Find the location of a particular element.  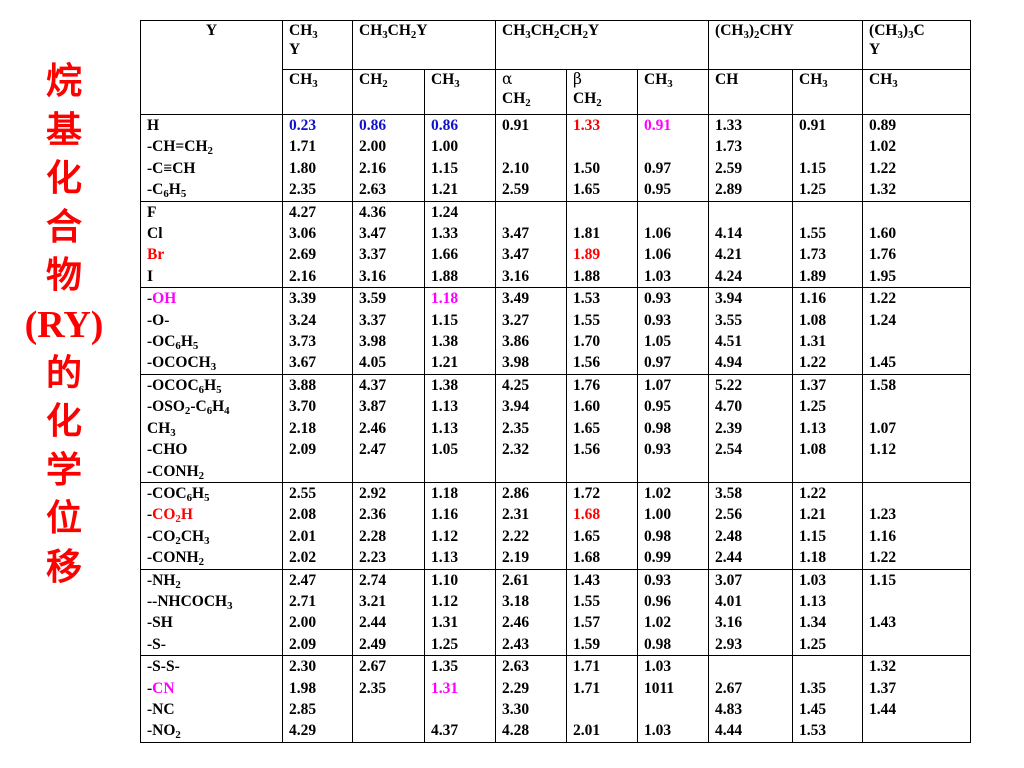

shift-value: 2.00 is located at coordinates (388, 147).